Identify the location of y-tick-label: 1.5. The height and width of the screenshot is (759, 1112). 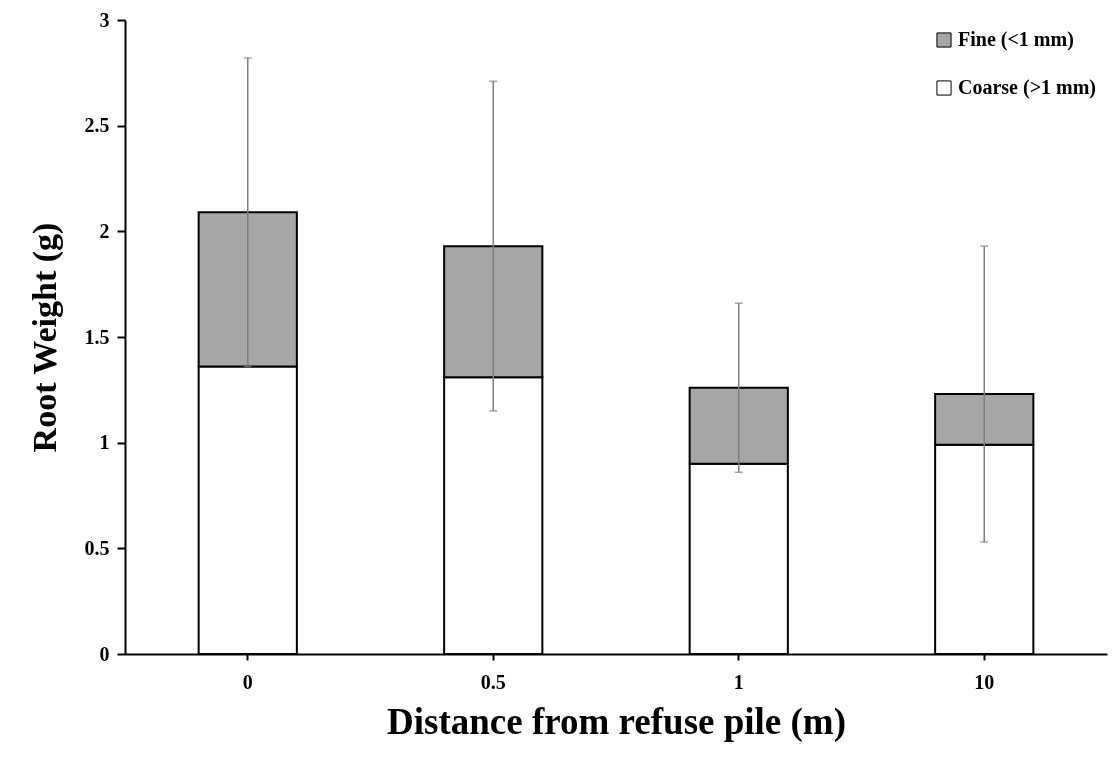
(97, 336).